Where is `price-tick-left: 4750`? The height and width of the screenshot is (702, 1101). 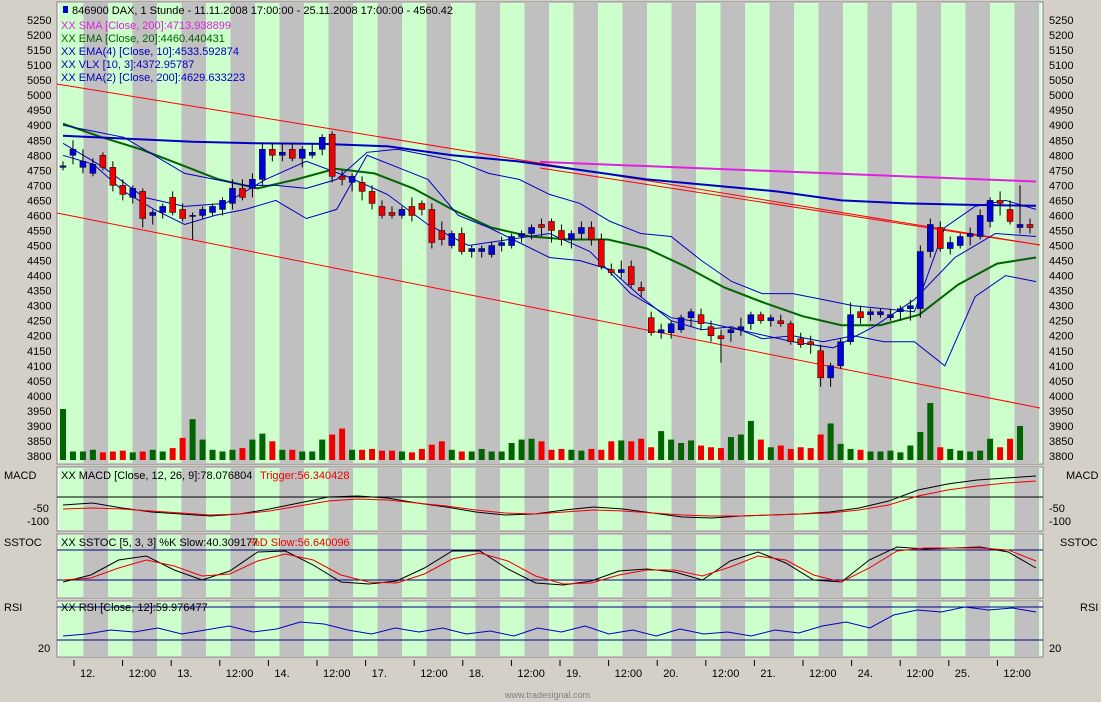
price-tick-left: 4750 is located at coordinates (39, 171).